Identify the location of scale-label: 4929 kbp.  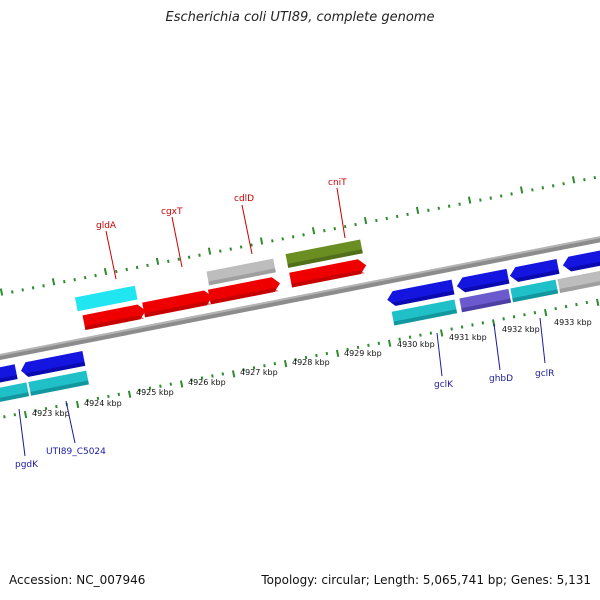
(363, 353).